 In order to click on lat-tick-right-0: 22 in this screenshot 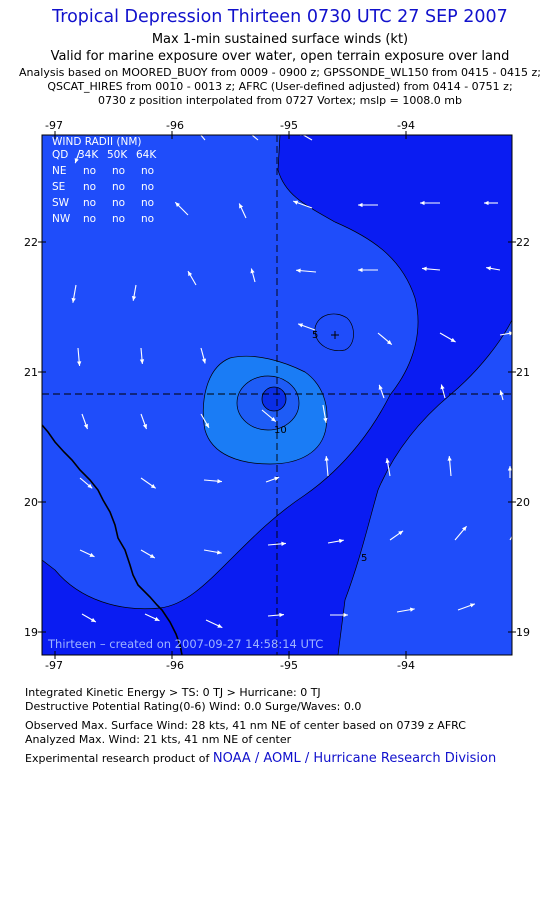, I will do `click(523, 242)`.